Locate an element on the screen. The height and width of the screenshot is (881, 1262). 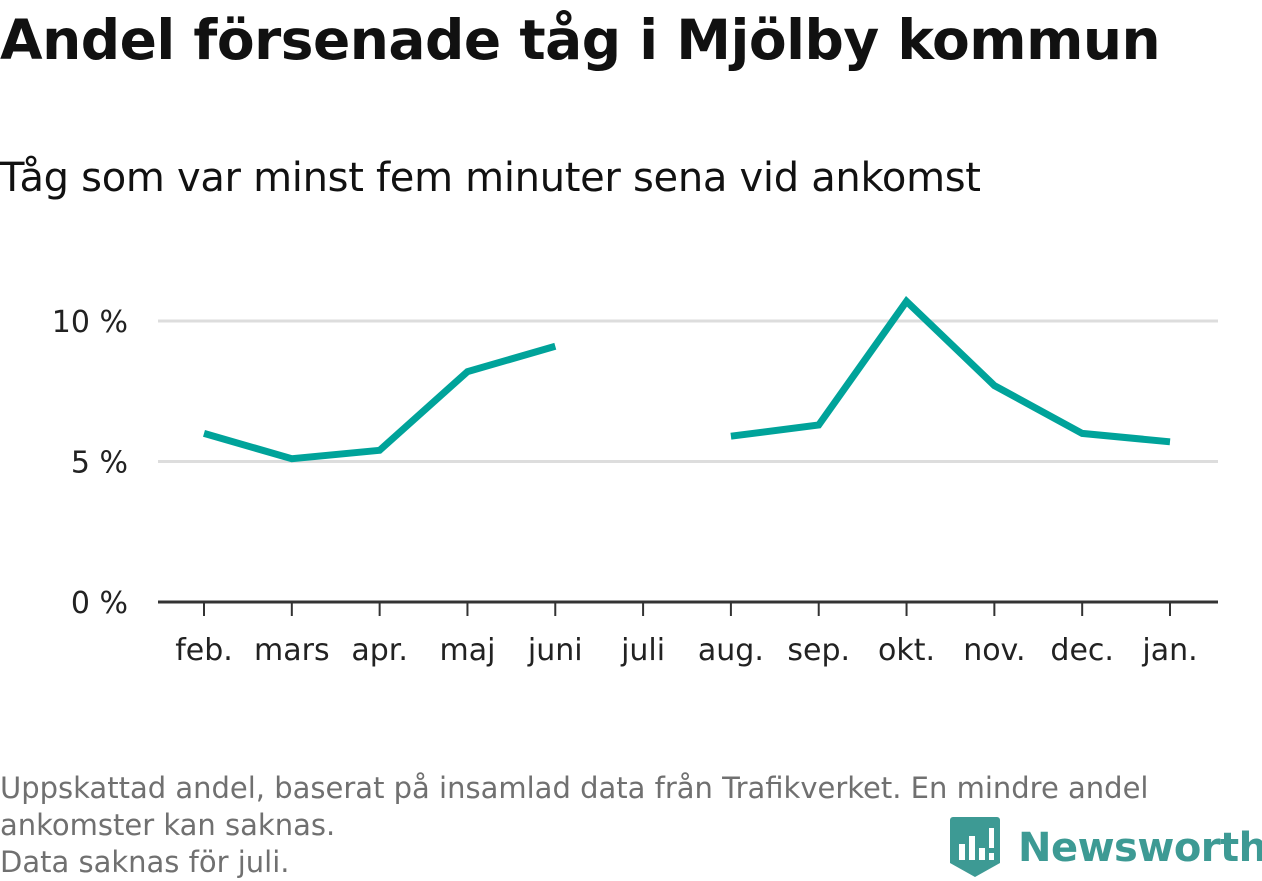
x-tick-label: dec. is located at coordinates (1082, 650).